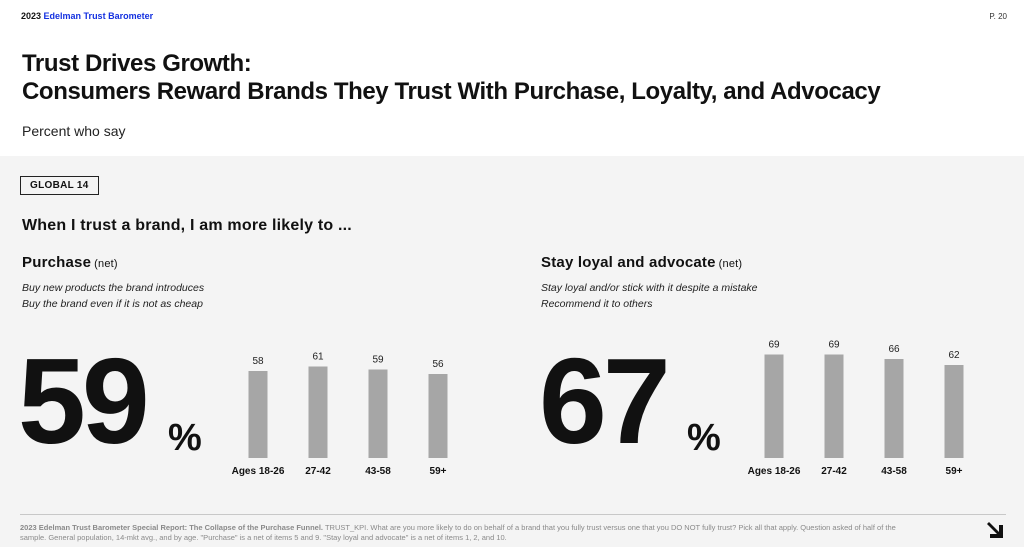 The height and width of the screenshot is (547, 1024). Describe the element at coordinates (781, 262) in the screenshot. I see `loyal-heading: Stay loyal and advocate (net)` at that location.